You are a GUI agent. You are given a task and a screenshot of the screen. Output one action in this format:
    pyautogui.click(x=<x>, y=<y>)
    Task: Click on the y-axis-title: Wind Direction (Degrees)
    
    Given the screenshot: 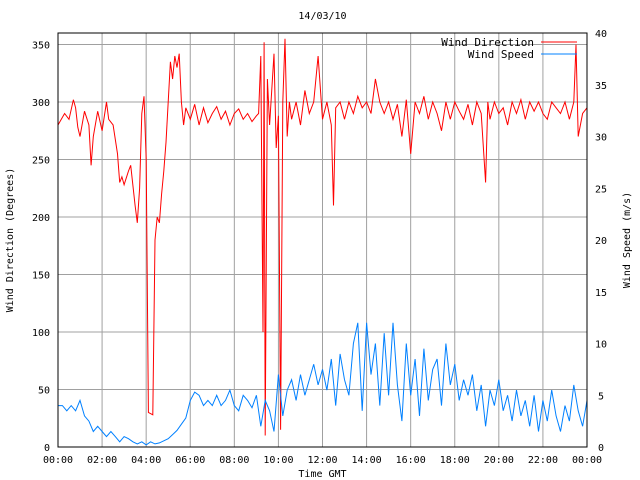 What is the action you would take?
    pyautogui.click(x=10, y=240)
    